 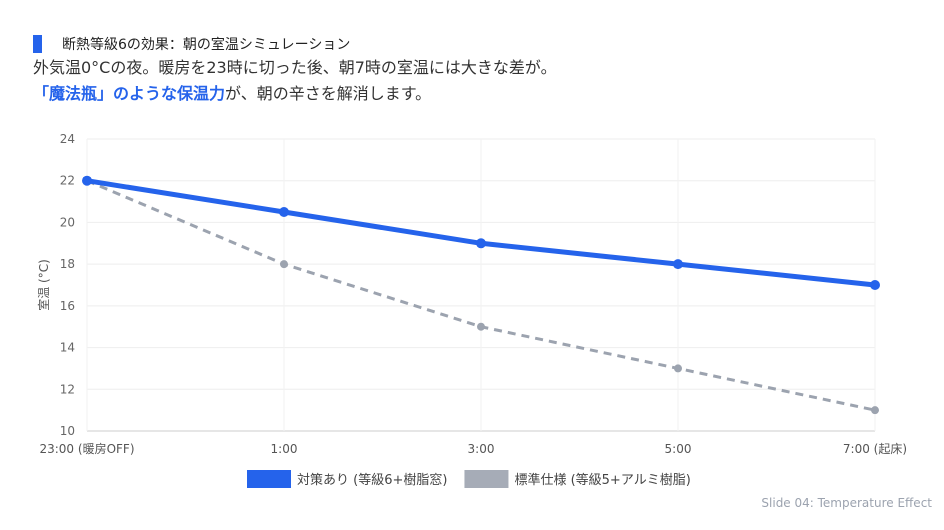 What do you see at coordinates (678, 449) in the screenshot?
I see `x-tick-label: 5:00` at bounding box center [678, 449].